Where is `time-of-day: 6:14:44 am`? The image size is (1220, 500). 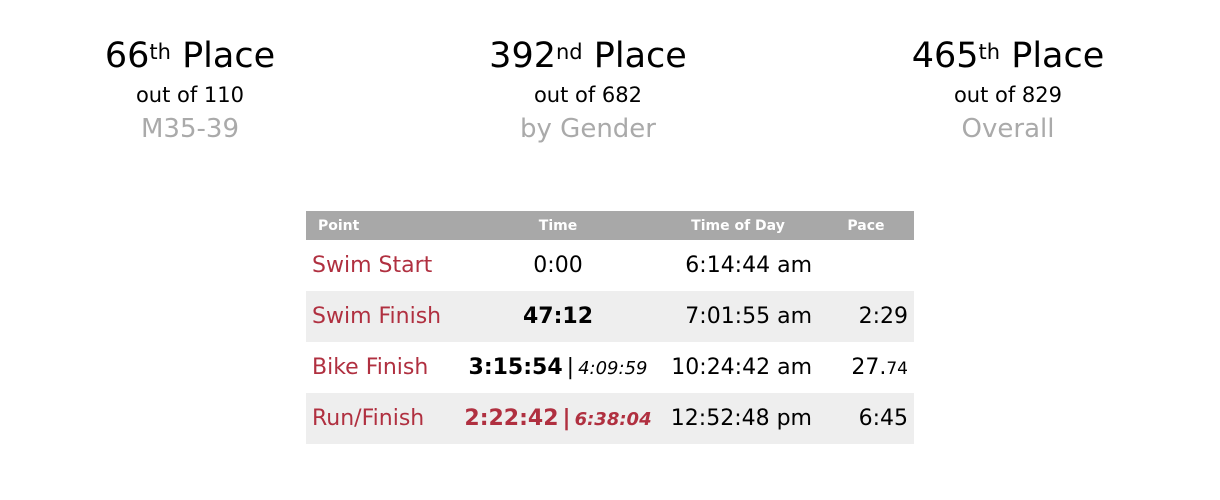
time-of-day: 6:14:44 am is located at coordinates (748, 265).